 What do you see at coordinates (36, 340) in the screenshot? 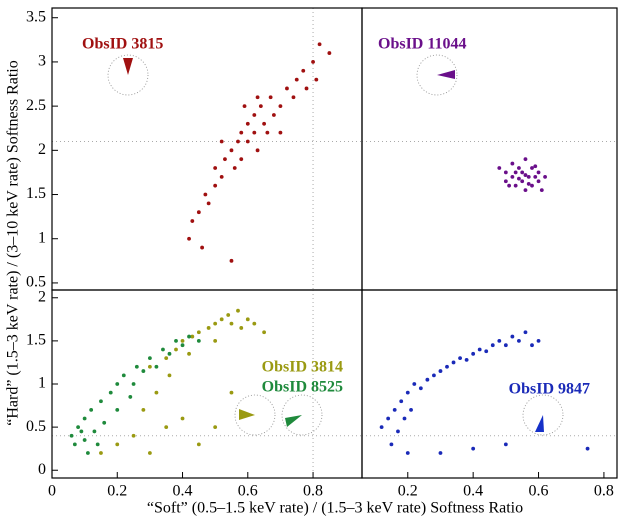
I see `y-tick-label: 1.5` at bounding box center [36, 340].